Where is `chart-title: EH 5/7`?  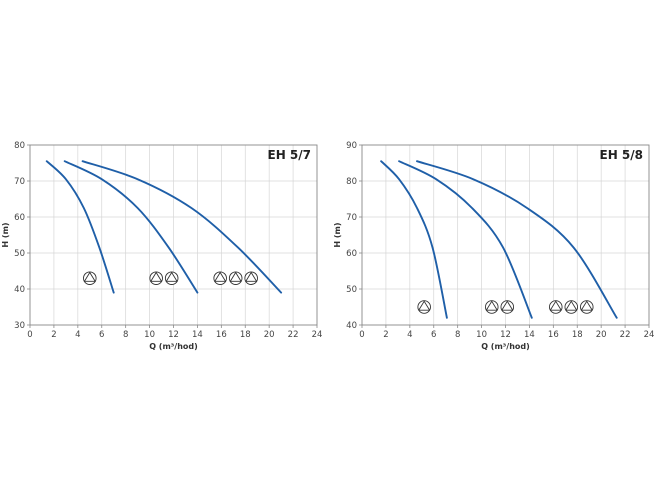 chart-title: EH 5/7 is located at coordinates (290, 155).